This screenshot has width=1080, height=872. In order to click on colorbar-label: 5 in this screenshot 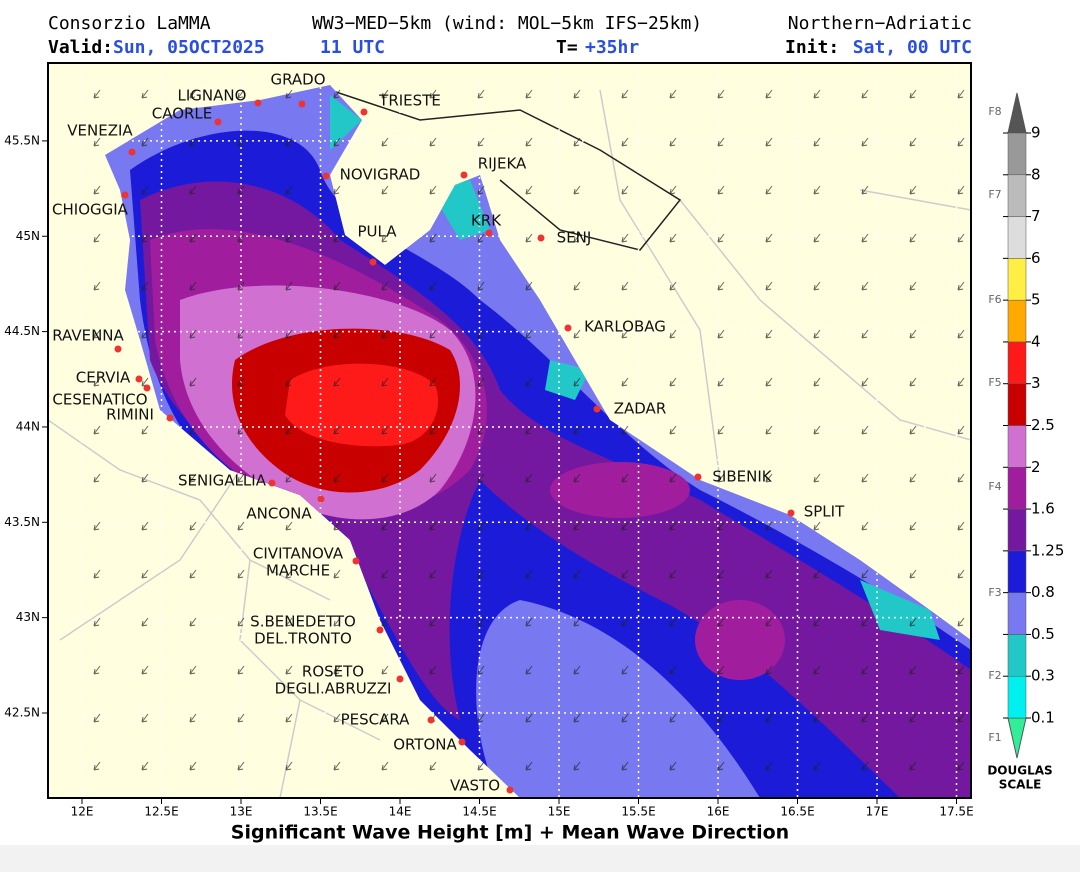, I will do `click(1036, 300)`.